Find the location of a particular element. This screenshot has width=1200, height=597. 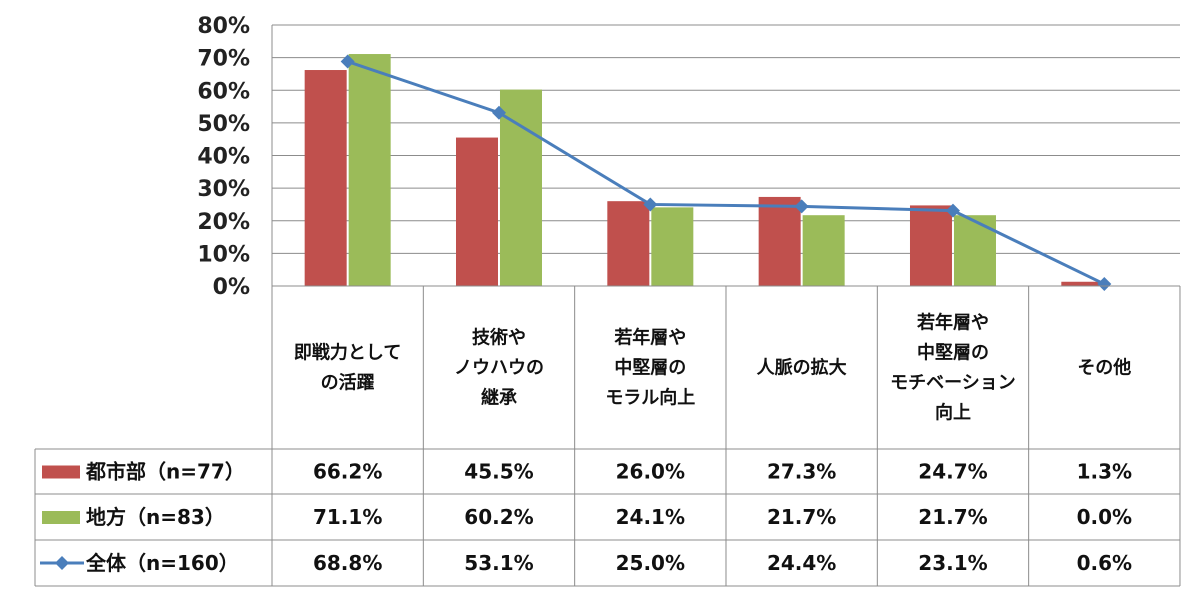

legend-label: 都市部（n=77） is located at coordinates (165, 472).